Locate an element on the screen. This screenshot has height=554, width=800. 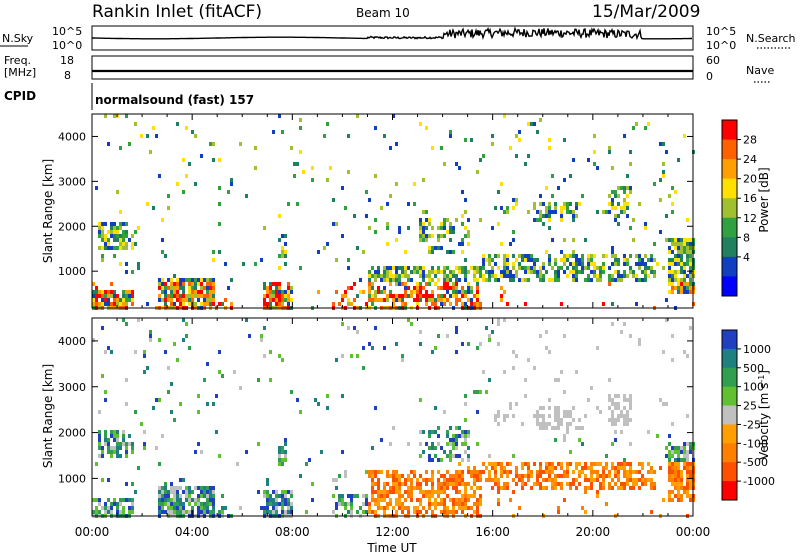
freq-left-tick-bottom: 8 is located at coordinates (67, 75).